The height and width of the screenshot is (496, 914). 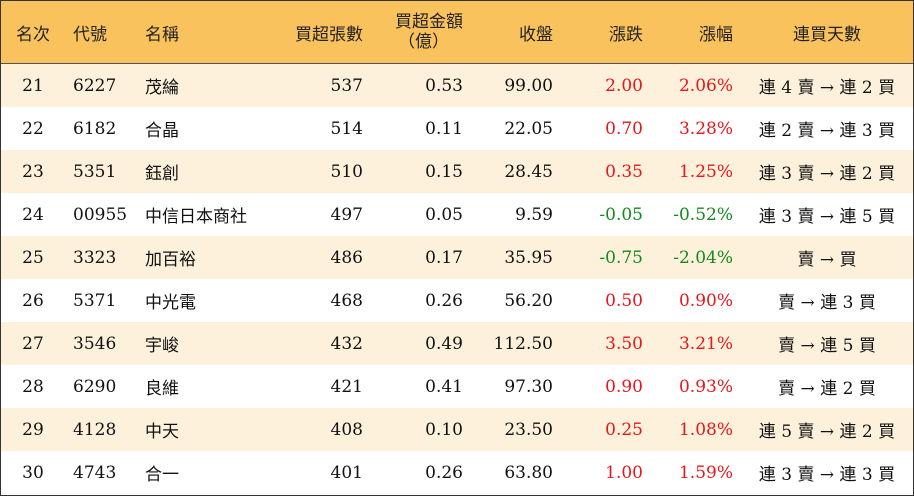 What do you see at coordinates (162, 34) in the screenshot?
I see `header-name: 名稱` at bounding box center [162, 34].